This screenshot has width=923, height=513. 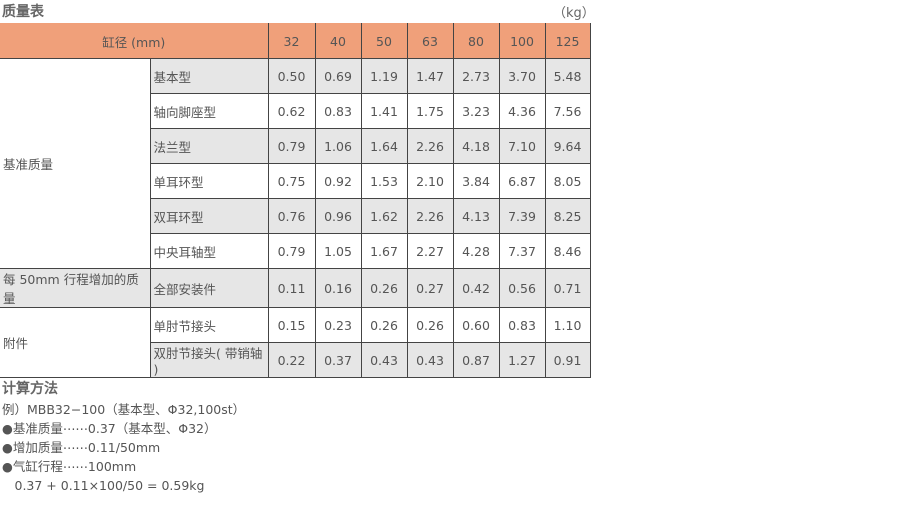 What do you see at coordinates (522, 76) in the screenshot?
I see `mass-value: 3.70` at bounding box center [522, 76].